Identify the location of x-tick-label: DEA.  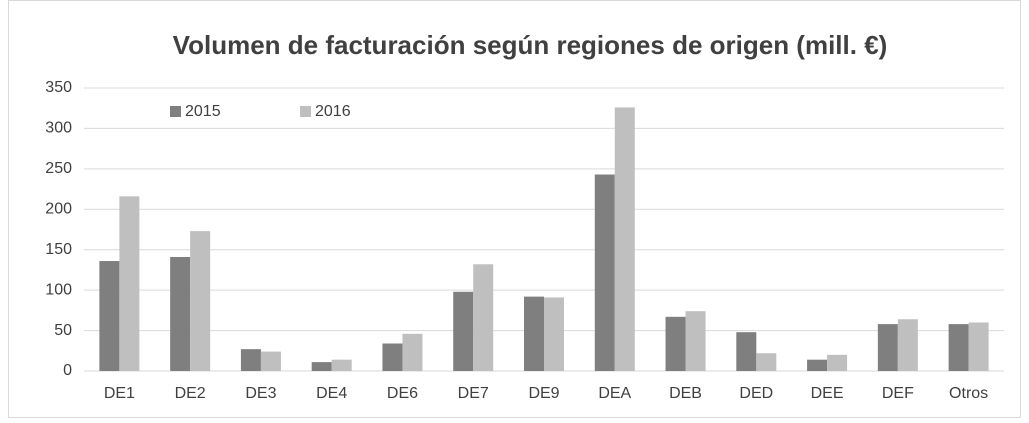
(614, 393).